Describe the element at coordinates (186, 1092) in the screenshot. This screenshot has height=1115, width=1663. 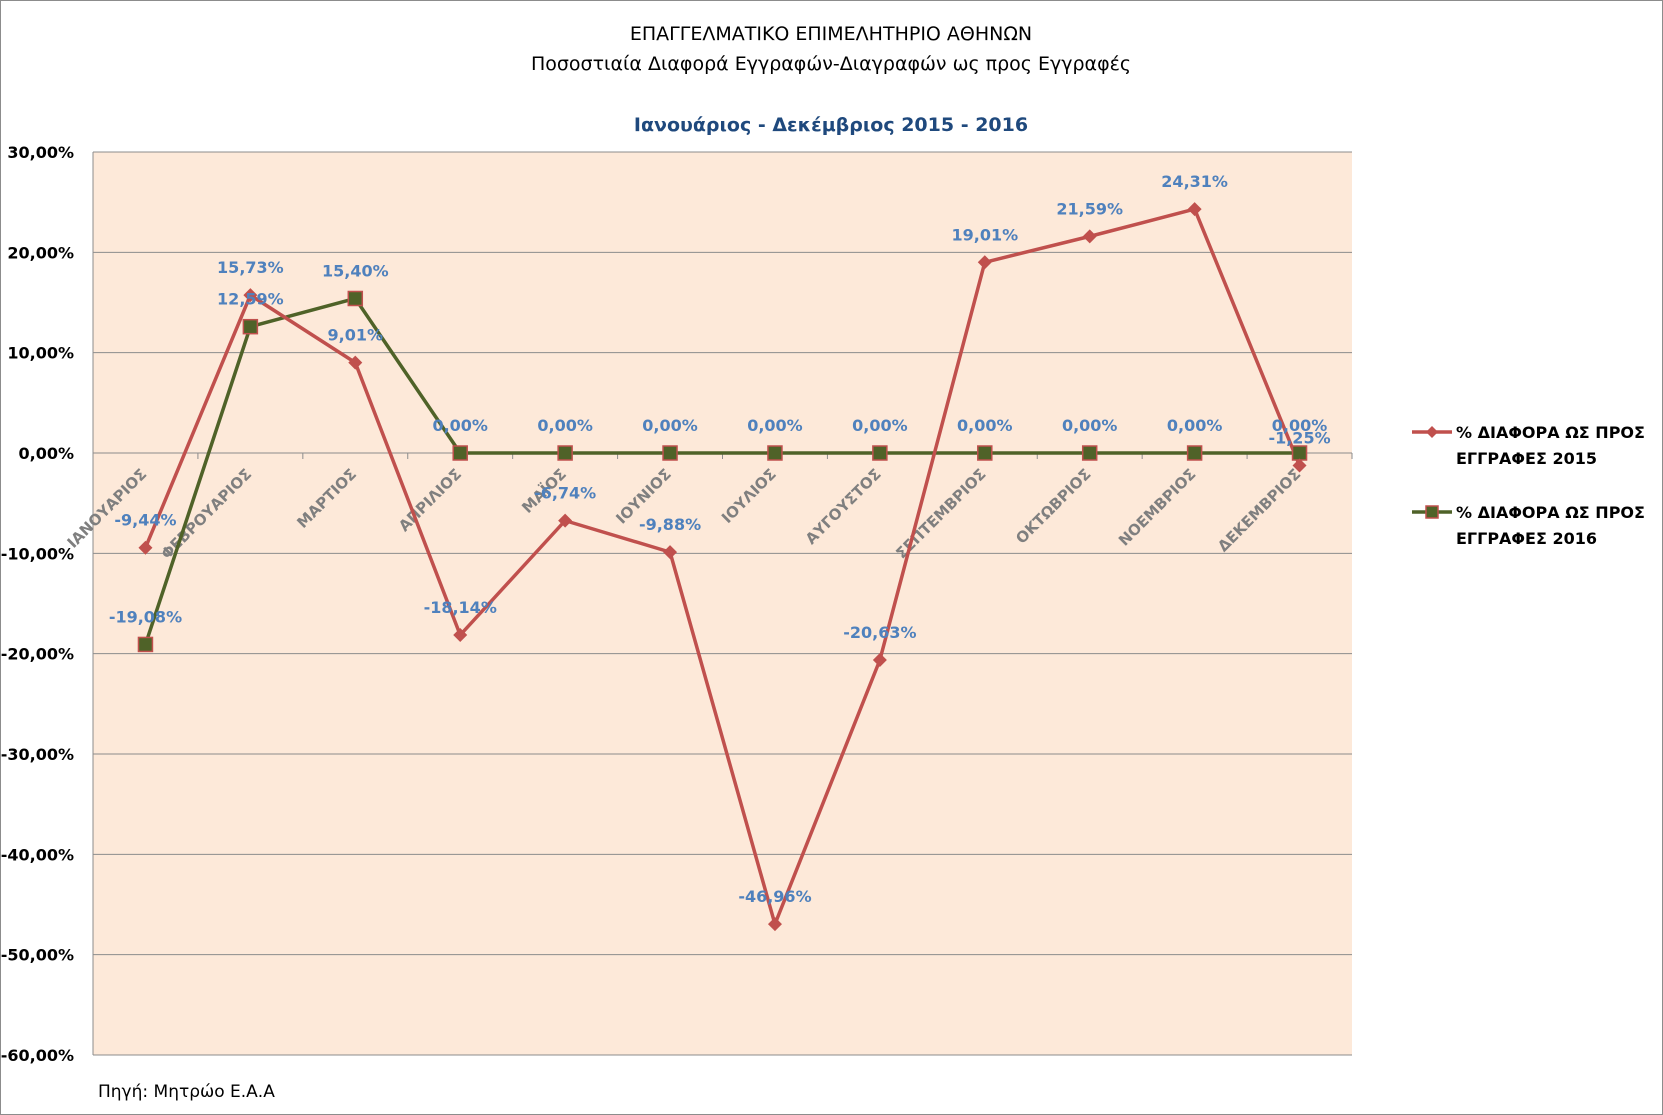
I see `source-note: Πηγή: Μητρώο Ε.Α.Α` at that location.